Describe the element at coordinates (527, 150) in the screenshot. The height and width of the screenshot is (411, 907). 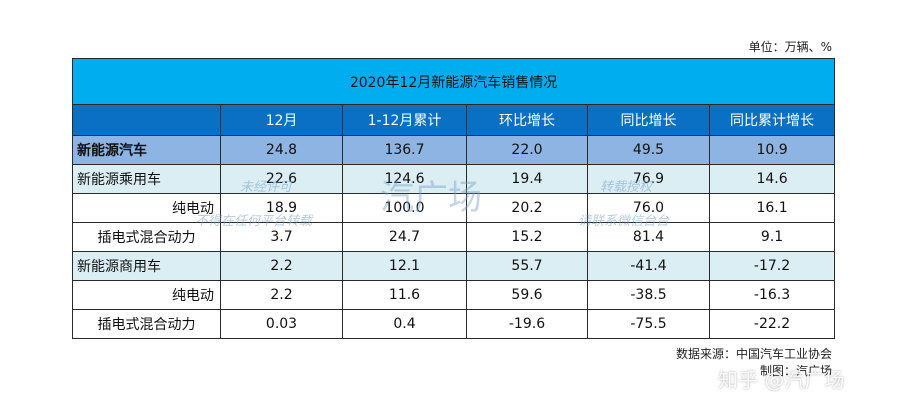
I see `cell-value: 22.0` at that location.